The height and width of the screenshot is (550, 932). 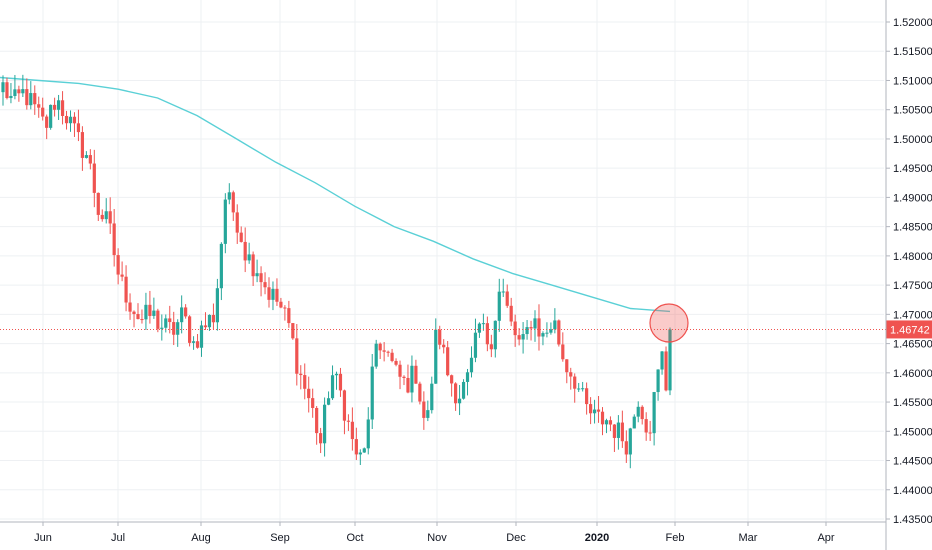 What do you see at coordinates (443, 532) in the screenshot?
I see `x-axis: Jun Jul Aug Sep Oct Nov Dec 2020 Feb Mar Apr` at bounding box center [443, 532].